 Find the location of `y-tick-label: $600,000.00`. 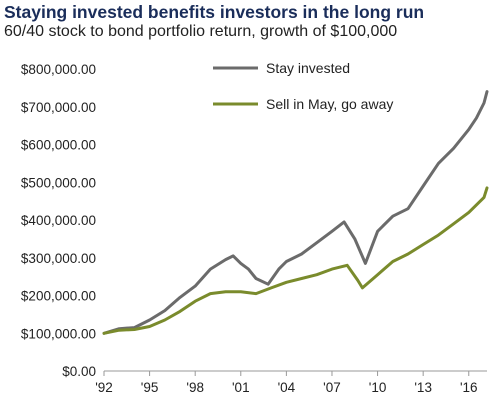

y-tick-label: $600,000.00 is located at coordinates (58, 145).